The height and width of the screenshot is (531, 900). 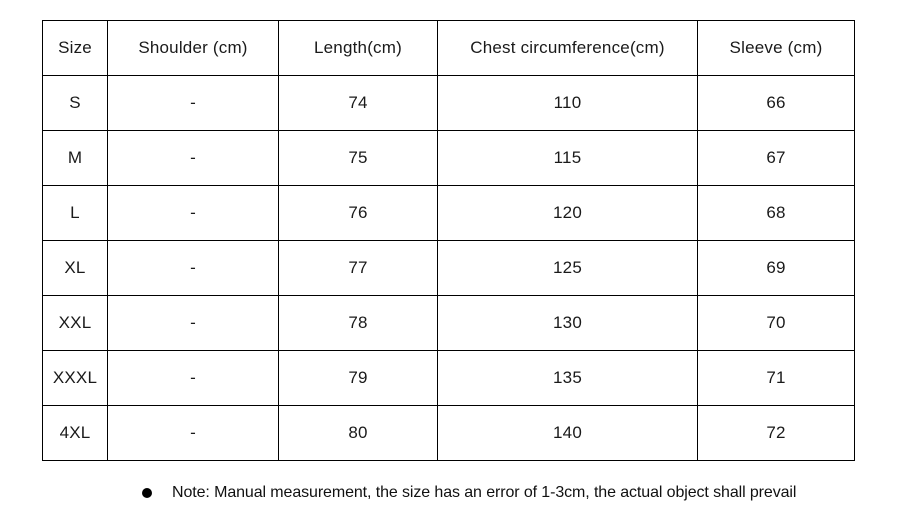 I want to click on table-cell: XL, so click(x=75, y=268).